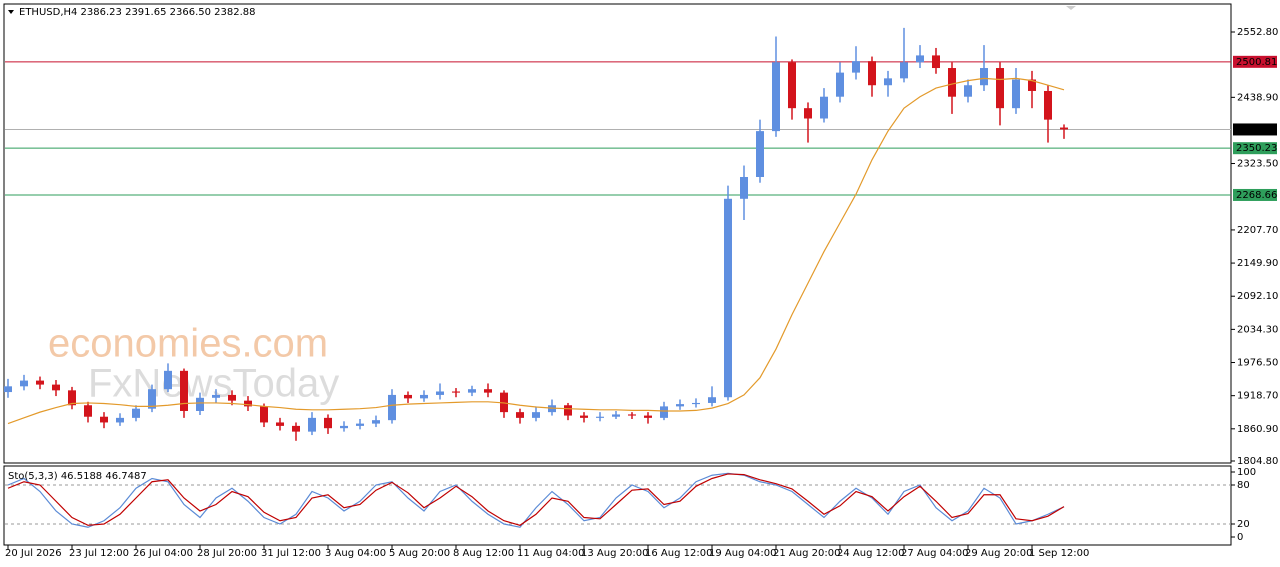 This screenshot has height=567, width=1280. I want to click on stoch-line, so click(536, 500).